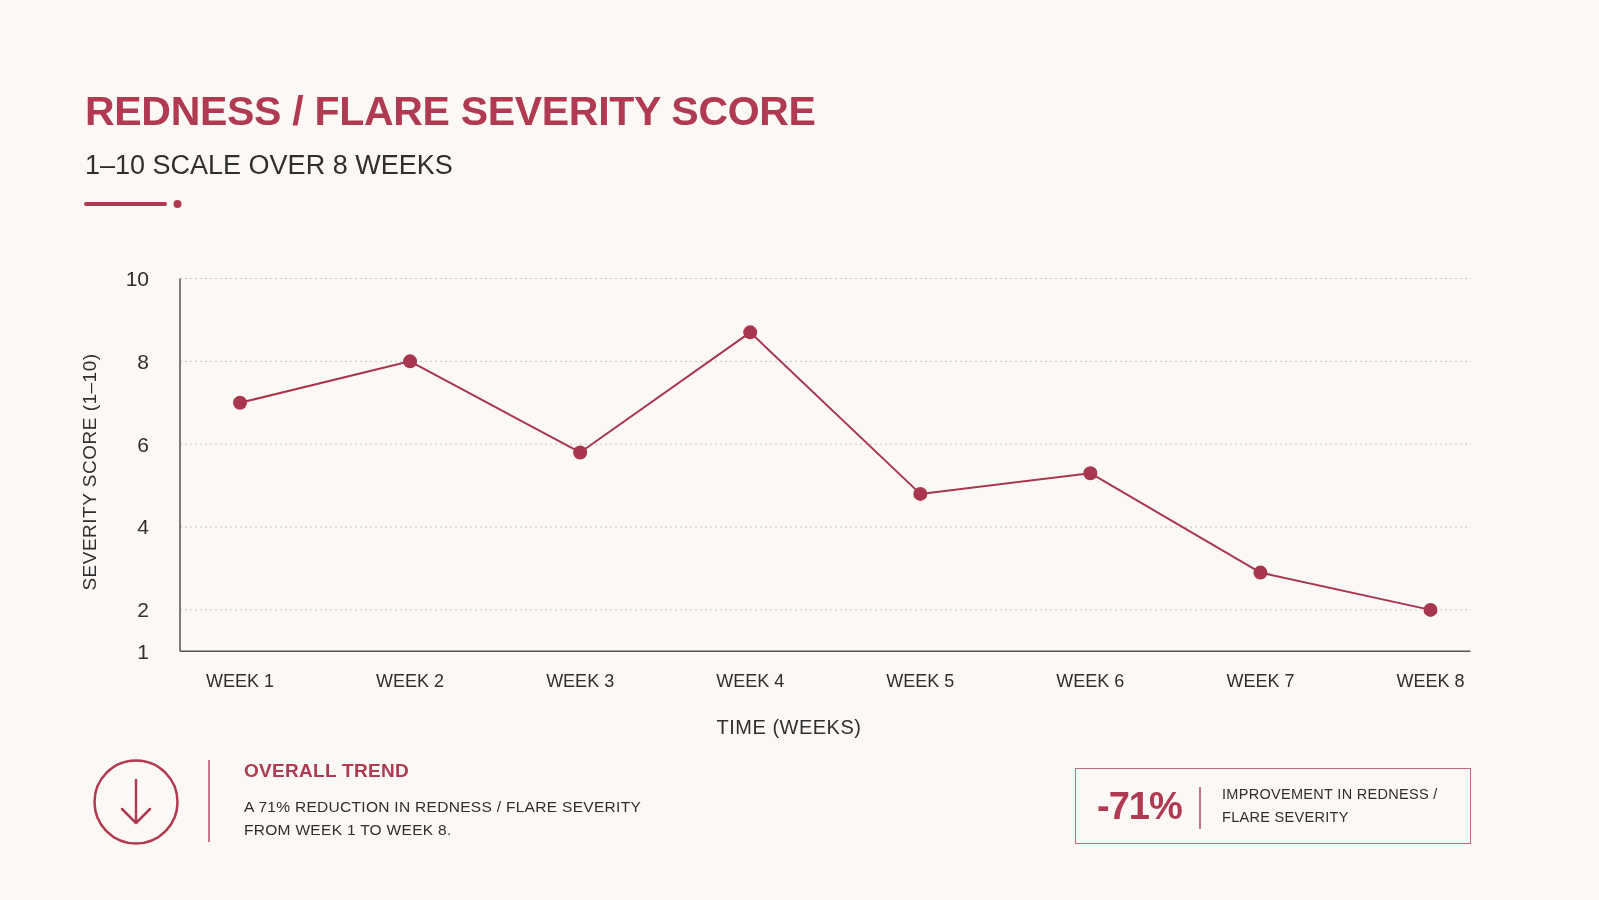 The image size is (1599, 900). Describe the element at coordinates (1330, 806) in the screenshot. I see `text: IMPROVEMENT IN REDNESS / FLARE SEVERITY` at that location.